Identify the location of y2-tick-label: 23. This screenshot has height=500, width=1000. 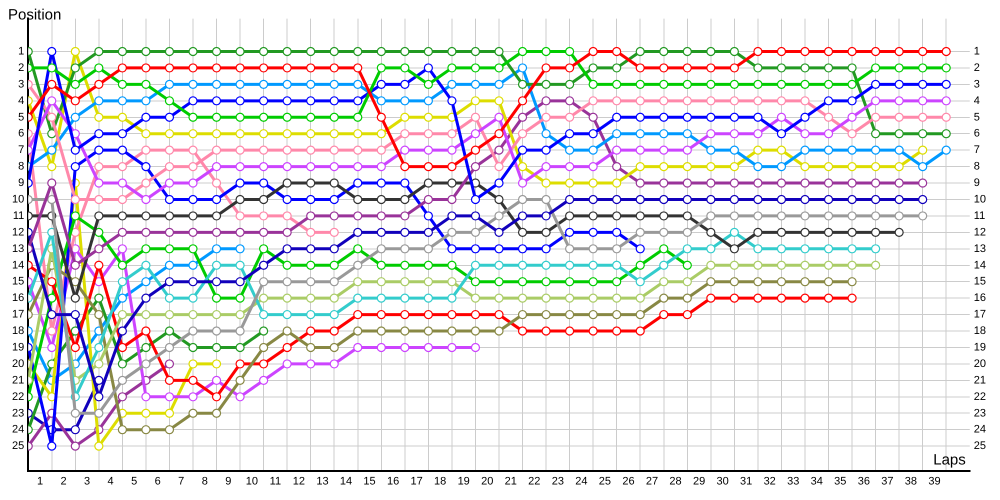
(980, 413).